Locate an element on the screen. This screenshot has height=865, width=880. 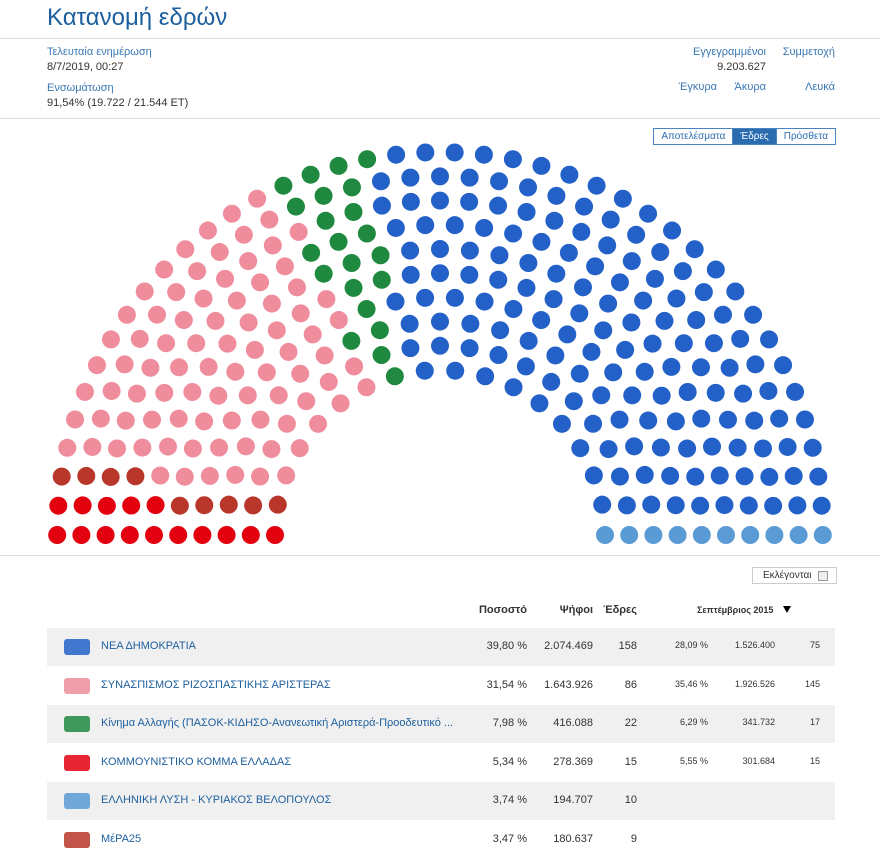
page-title: Κατανομή εδρών is located at coordinates (137, 17).